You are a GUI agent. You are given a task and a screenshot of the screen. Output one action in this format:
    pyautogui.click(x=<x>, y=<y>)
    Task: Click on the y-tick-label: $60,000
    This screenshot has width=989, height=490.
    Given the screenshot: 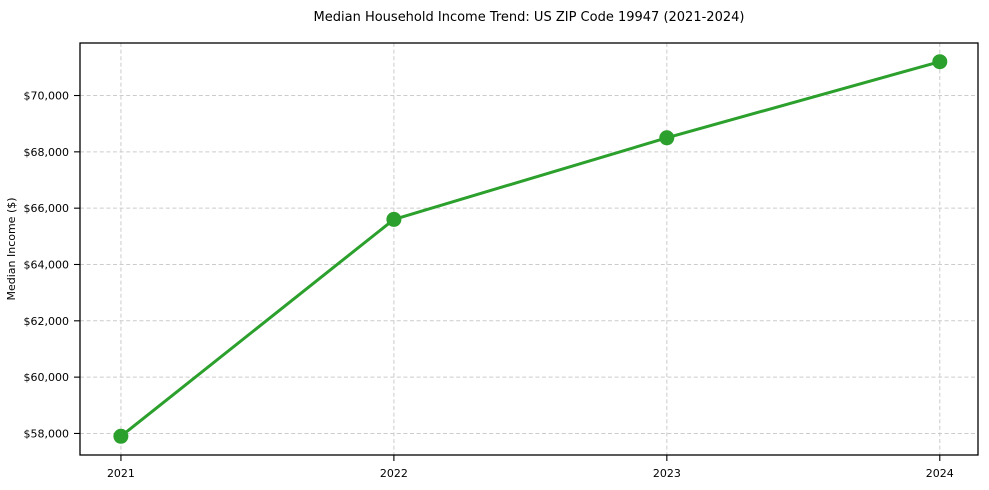 What is the action you would take?
    pyautogui.click(x=47, y=377)
    